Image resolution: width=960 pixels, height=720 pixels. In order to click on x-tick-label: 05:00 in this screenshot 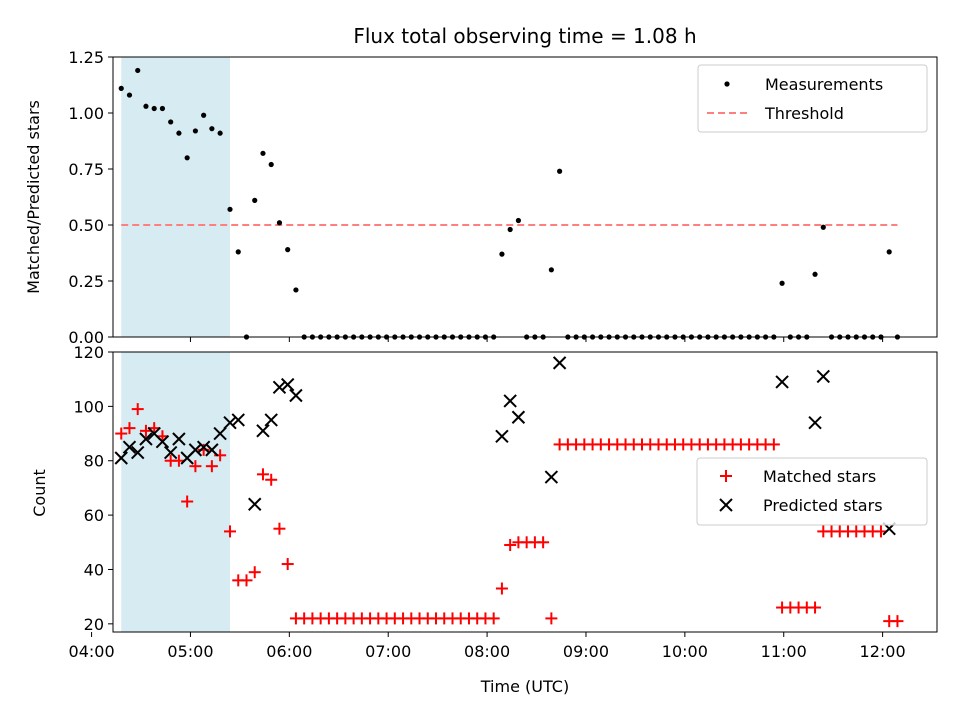, I will do `click(190, 651)`.